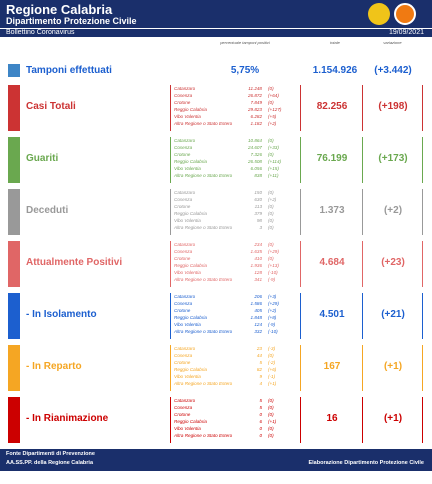 The width and height of the screenshot is (432, 484). Describe the element at coordinates (258, 272) in the screenshot. I see `row-value: 128` at that location.